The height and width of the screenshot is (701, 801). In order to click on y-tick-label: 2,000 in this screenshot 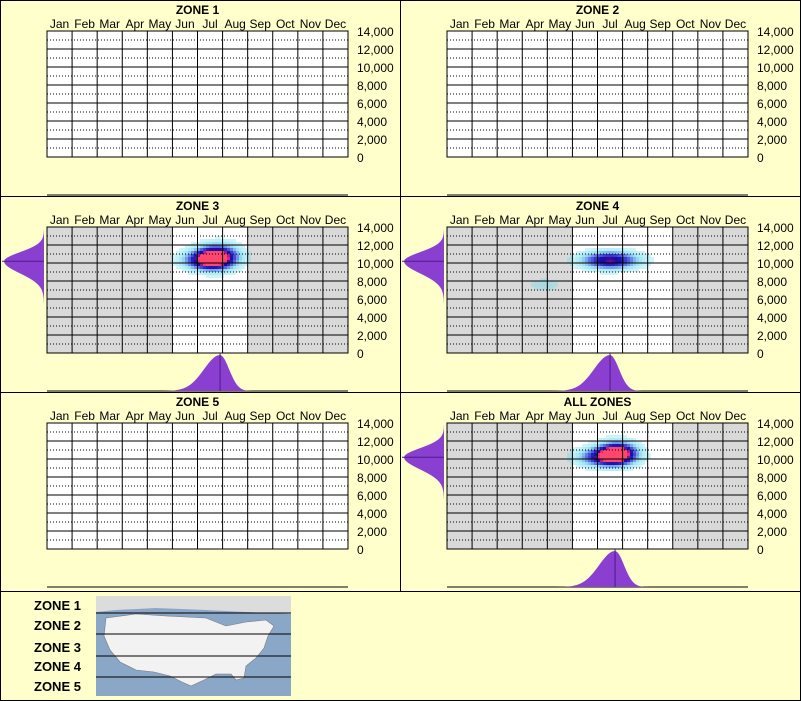, I will do `click(372, 140)`.